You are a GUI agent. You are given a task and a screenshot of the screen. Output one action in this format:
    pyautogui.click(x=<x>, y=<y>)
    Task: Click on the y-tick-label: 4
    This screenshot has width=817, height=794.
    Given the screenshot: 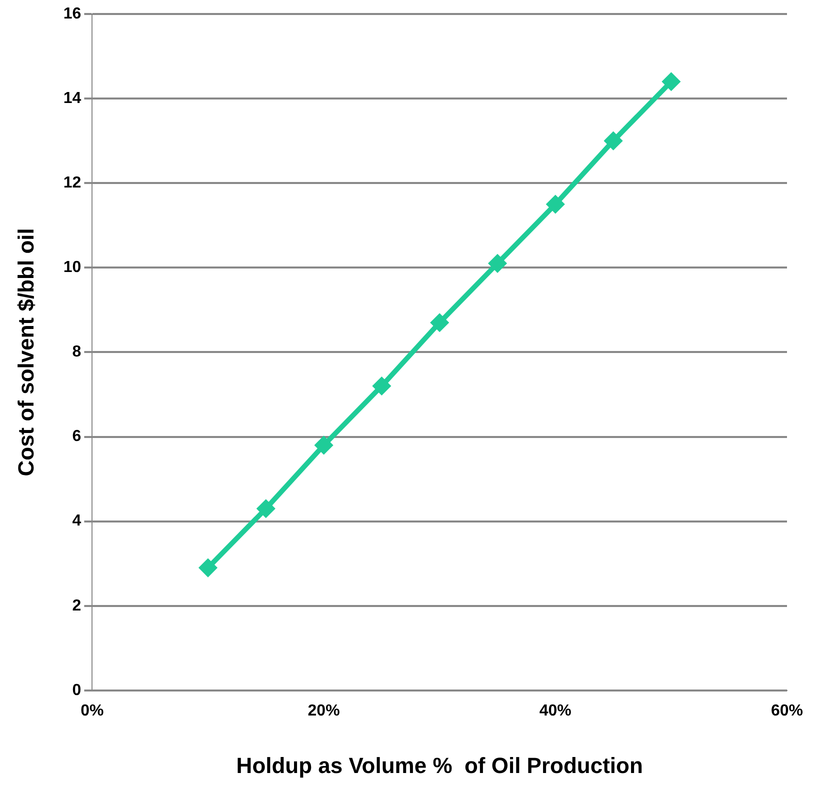 What is the action you would take?
    pyautogui.click(x=77, y=521)
    